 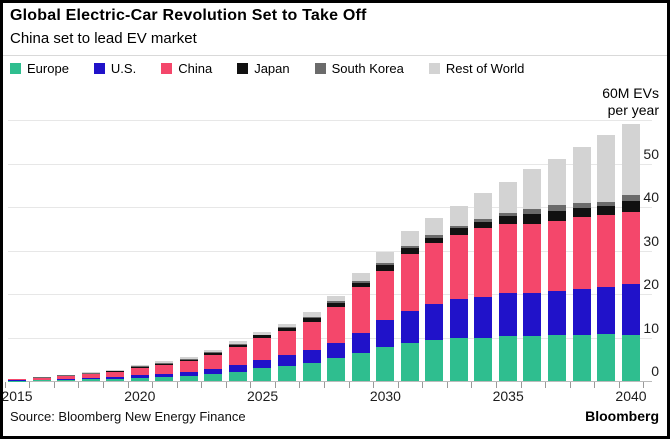 What do you see at coordinates (385, 396) in the screenshot?
I see `x-tick-label-2030: 2030` at bounding box center [385, 396].